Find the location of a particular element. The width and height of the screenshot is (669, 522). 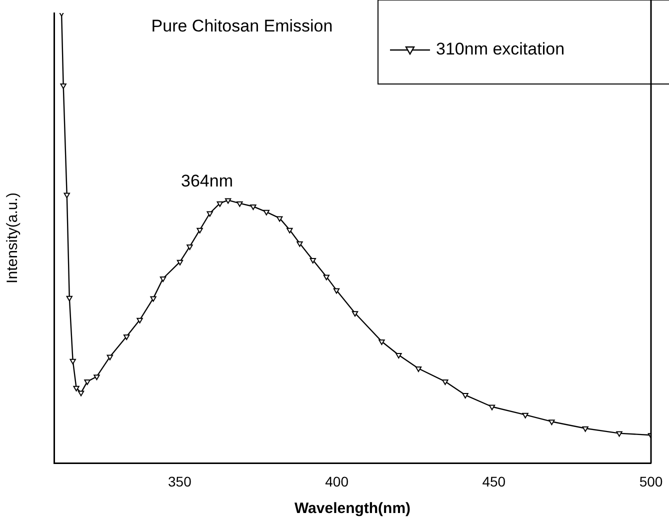

y-axis-title: Intensity(a.u.) is located at coordinates (13, 238).